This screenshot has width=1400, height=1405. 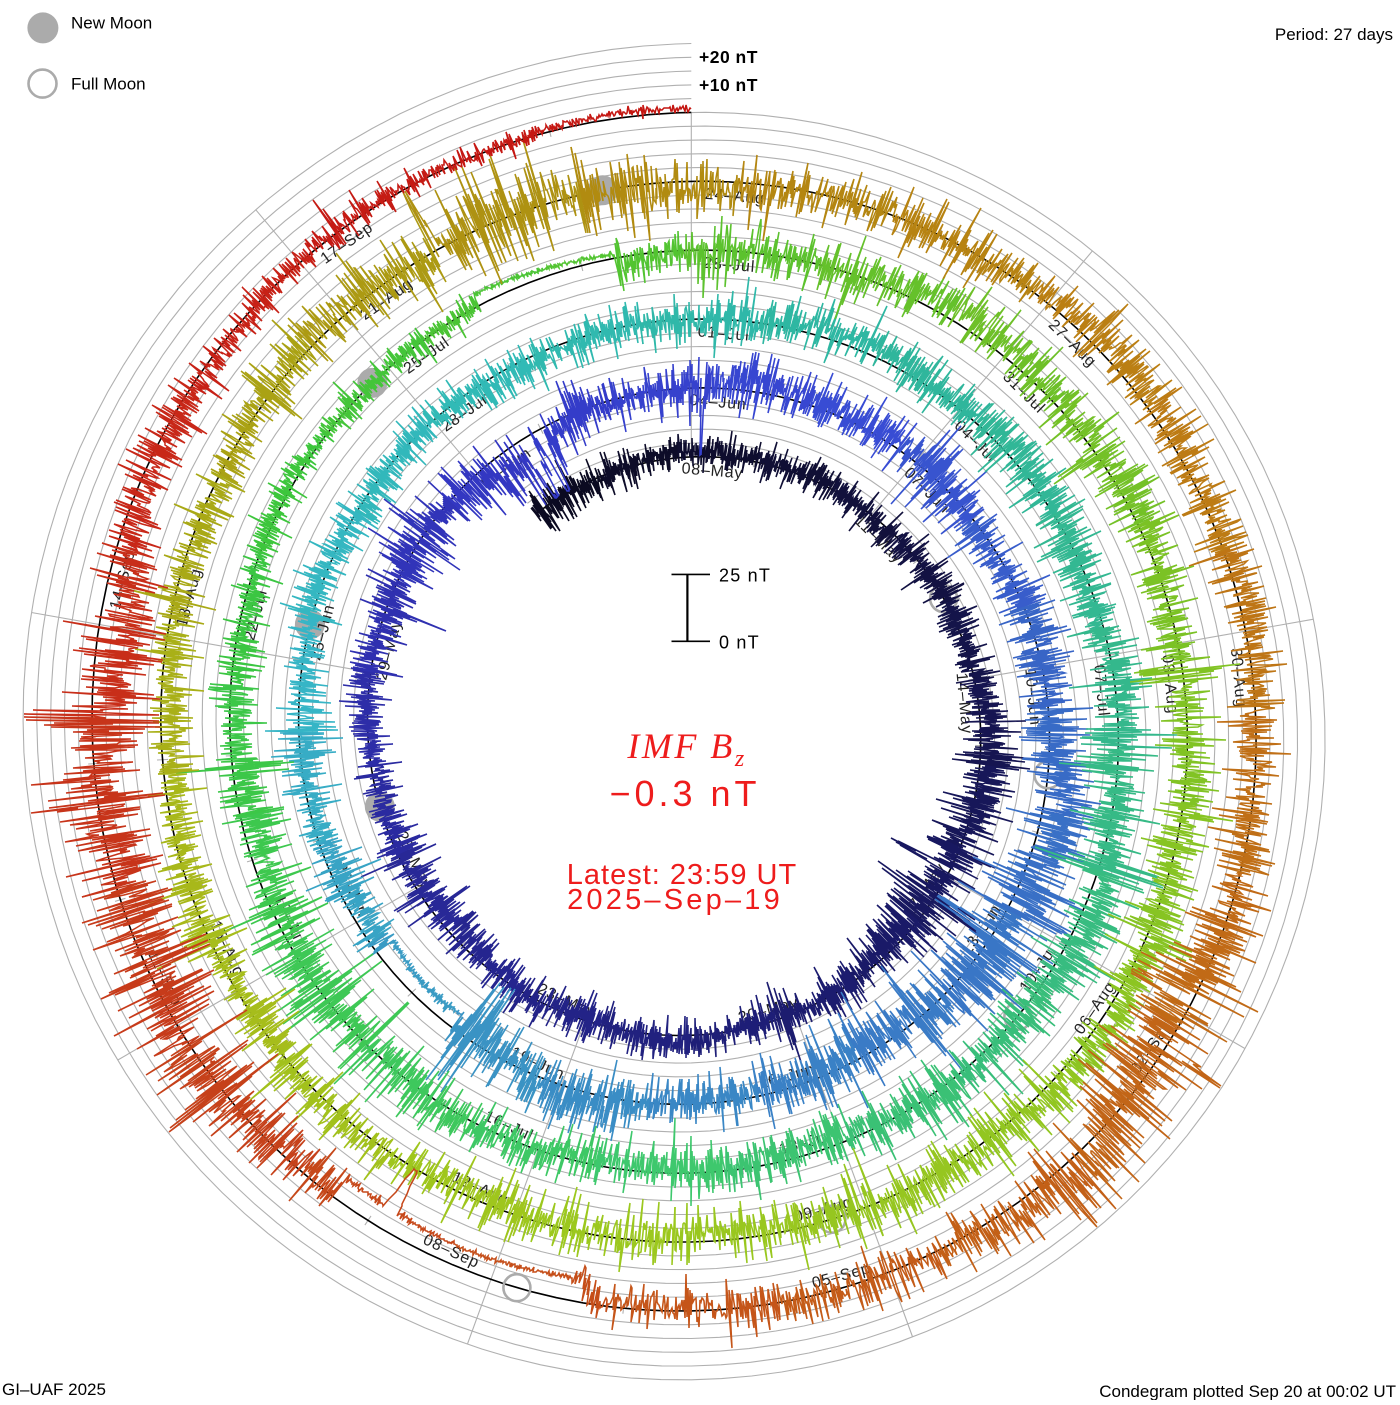 What do you see at coordinates (963, 703) in the screenshot?
I see `svg-text: 14–May` at bounding box center [963, 703].